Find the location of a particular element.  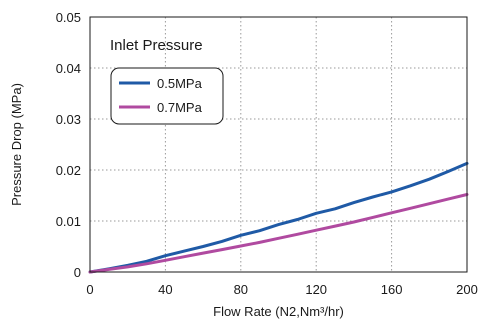

y-tick-label: 0 is located at coordinates (77, 272).